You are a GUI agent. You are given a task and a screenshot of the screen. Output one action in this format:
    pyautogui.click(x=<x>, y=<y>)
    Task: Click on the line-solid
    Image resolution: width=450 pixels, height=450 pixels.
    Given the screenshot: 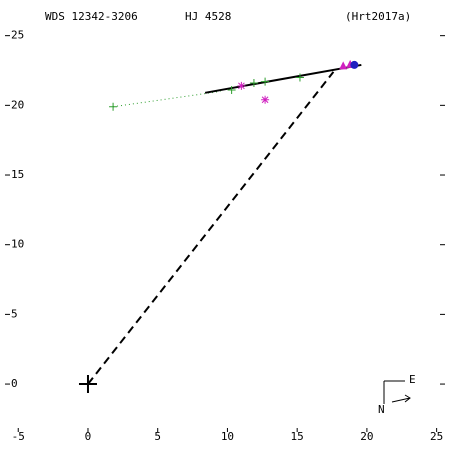 What is the action you would take?
    pyautogui.click(x=283, y=78)
    